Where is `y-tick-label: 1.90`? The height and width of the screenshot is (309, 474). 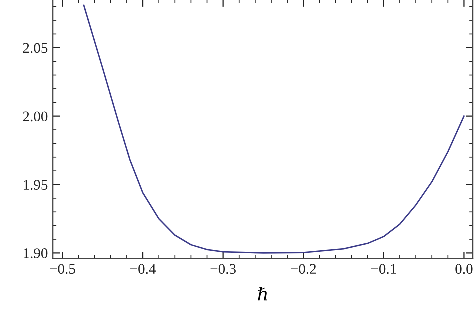
y-tick-label: 1.90 is located at coordinates (36, 253).